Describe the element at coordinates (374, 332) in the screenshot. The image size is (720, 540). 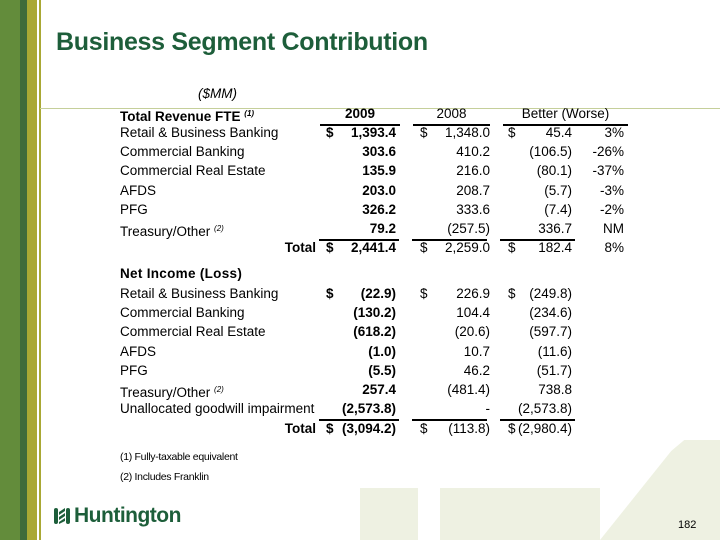
I see `value-2009: (618.2)` at that location.